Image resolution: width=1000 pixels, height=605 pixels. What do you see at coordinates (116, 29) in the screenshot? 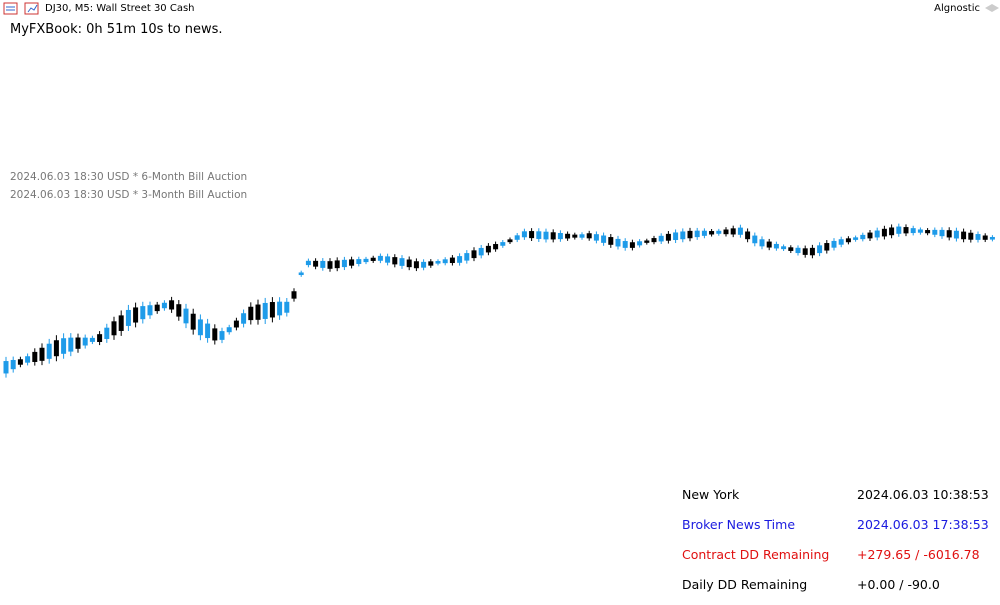
I see `news-countdown: MyFXBook: 0h 51m 10s to news.` at bounding box center [116, 29].